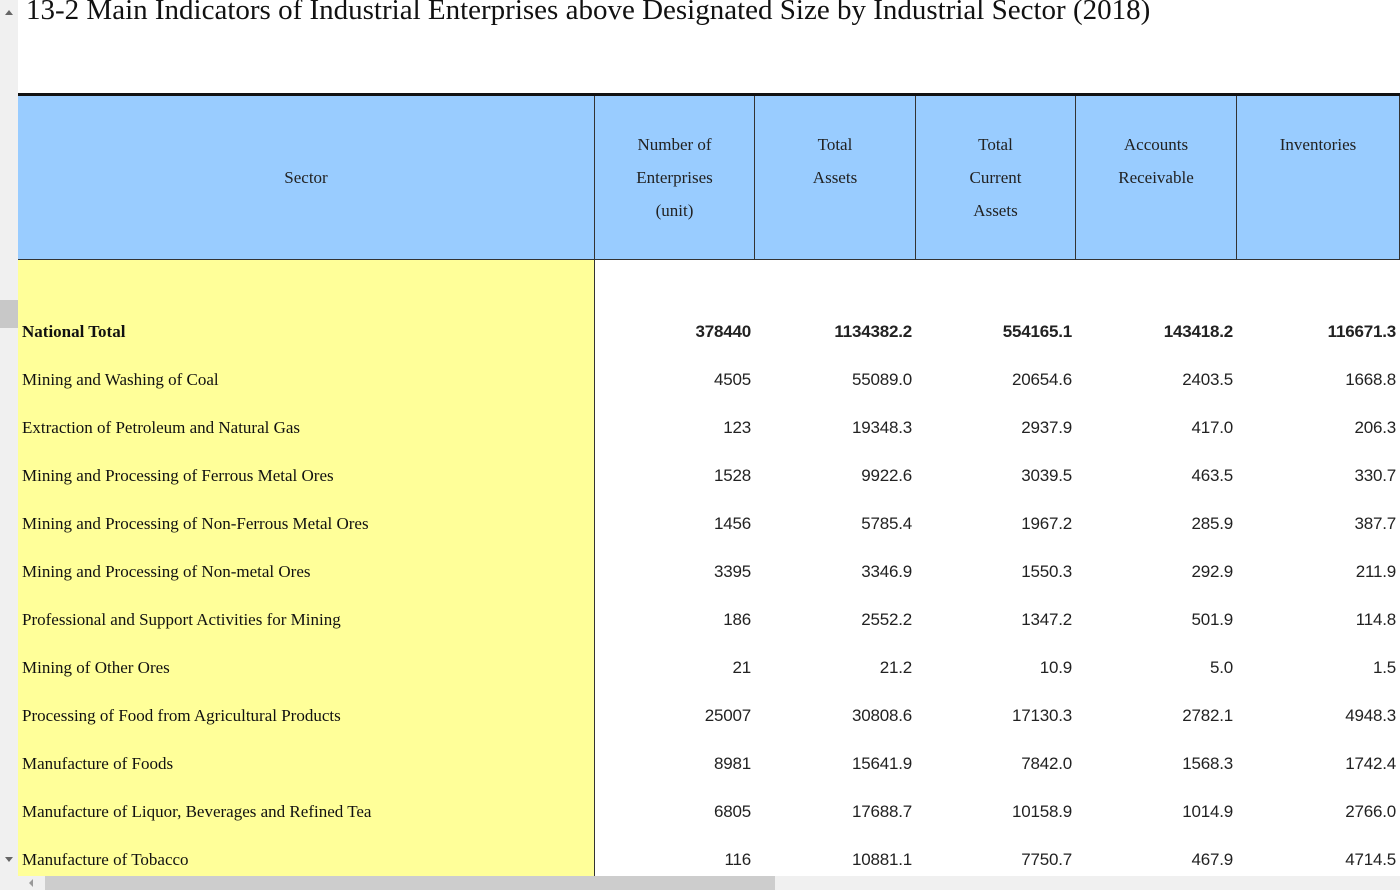 This screenshot has height=890, width=1400. Describe the element at coordinates (737, 619) in the screenshot. I see `value-cell: 186` at that location.